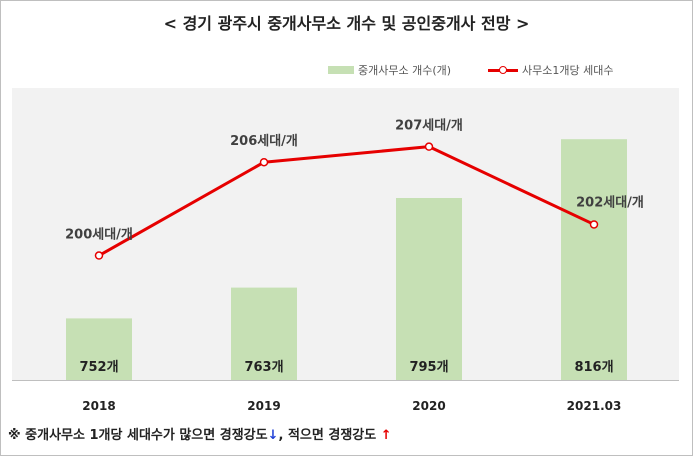 Image resolution: width=693 pixels, height=456 pixels. I want to click on line-label-0: 200세대/개, so click(99, 235).